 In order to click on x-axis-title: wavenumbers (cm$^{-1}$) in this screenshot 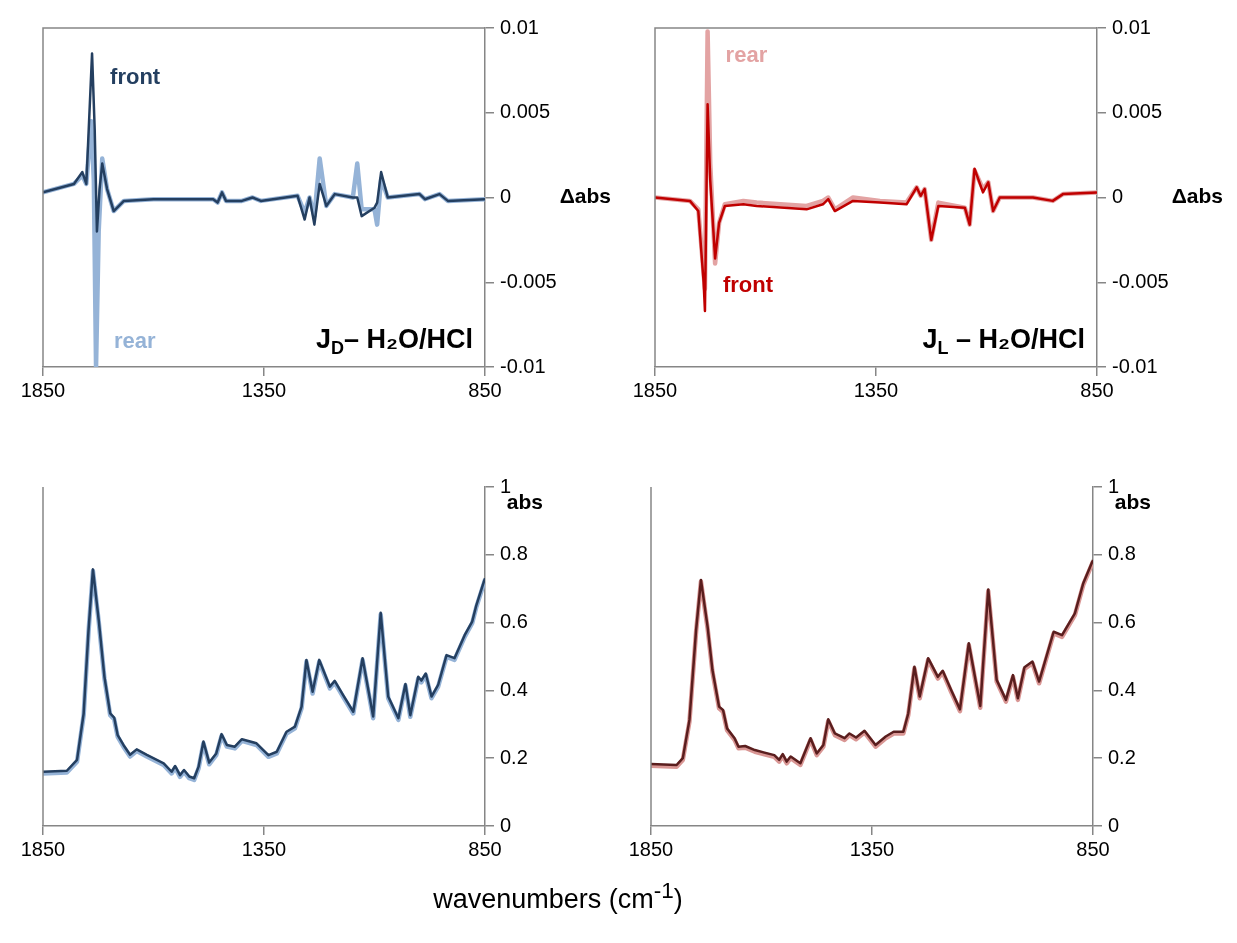, I will do `click(558, 896)`.